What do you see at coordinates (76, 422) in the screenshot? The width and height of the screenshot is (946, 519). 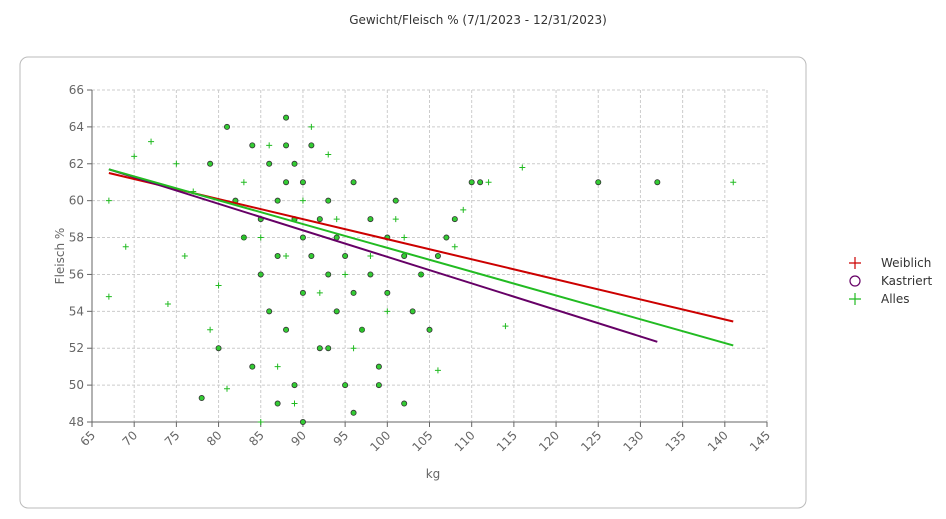 I see `y-tick-label: 48` at bounding box center [76, 422].